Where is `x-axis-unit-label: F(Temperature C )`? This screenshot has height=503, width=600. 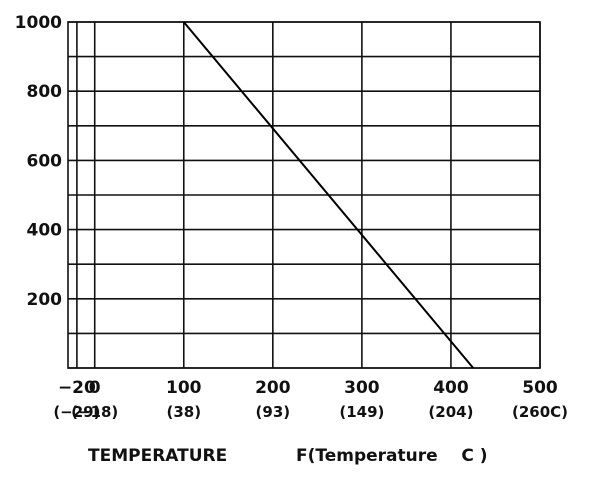 x-axis-unit-label: F(Temperature C ) is located at coordinates (392, 456).